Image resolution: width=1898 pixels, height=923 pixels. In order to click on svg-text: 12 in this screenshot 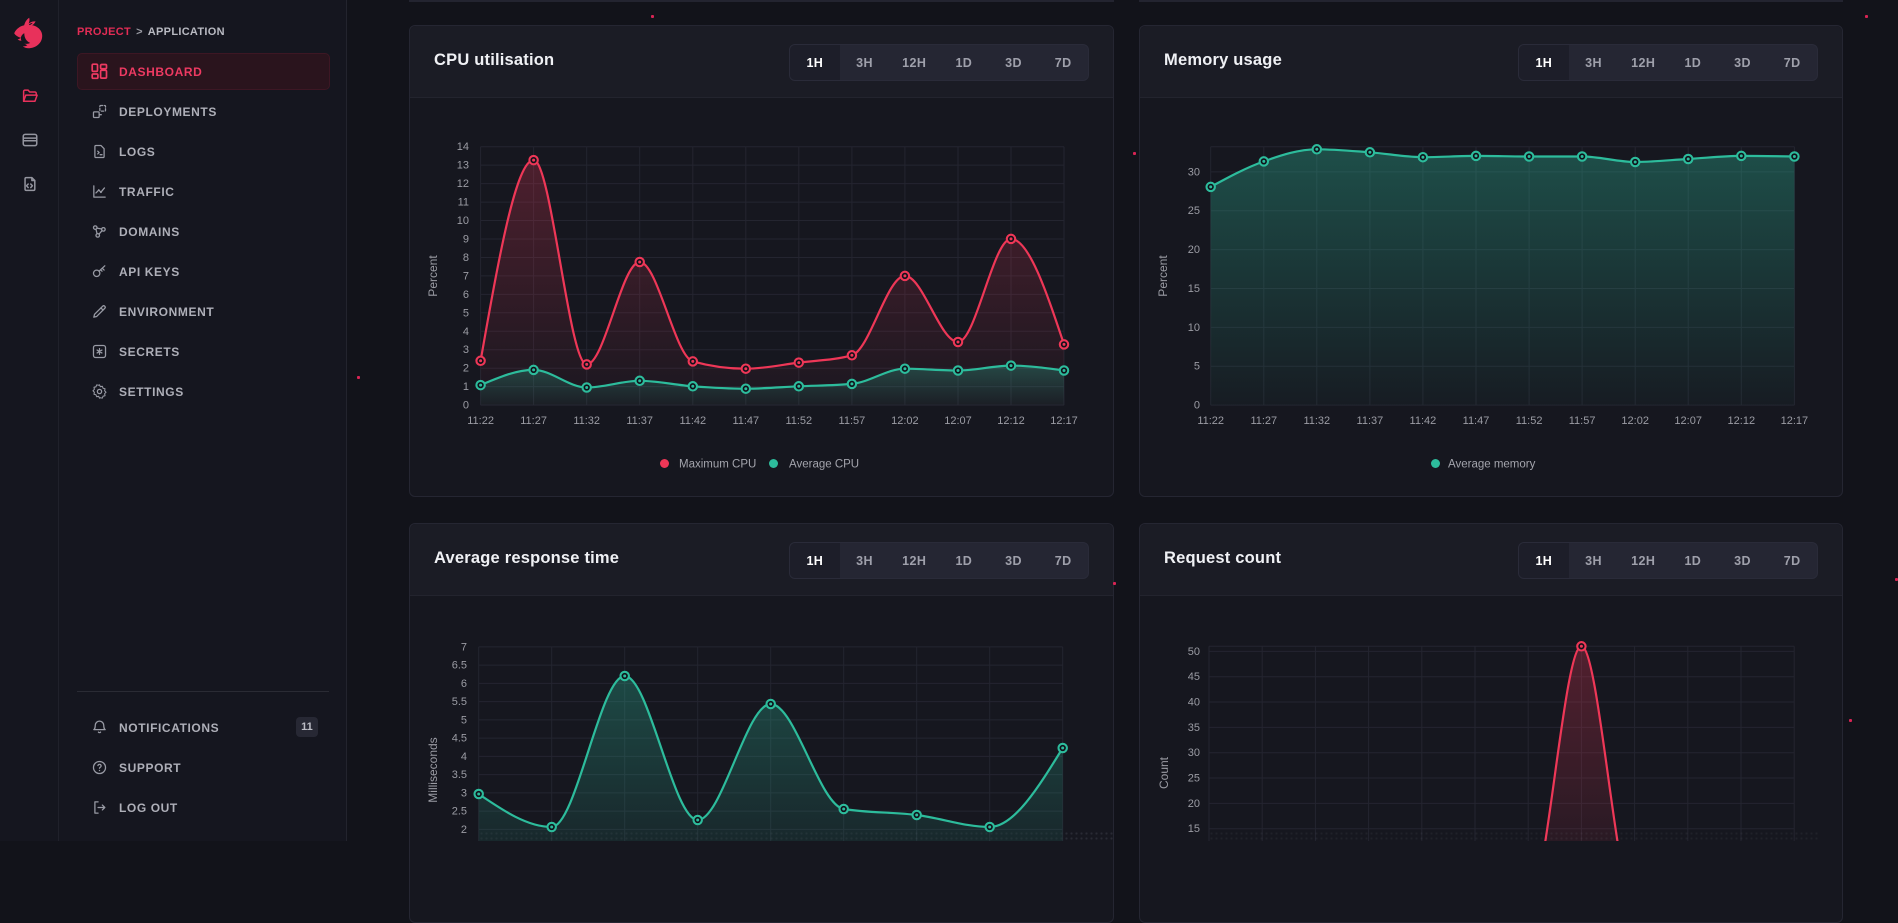, I will do `click(463, 184)`.